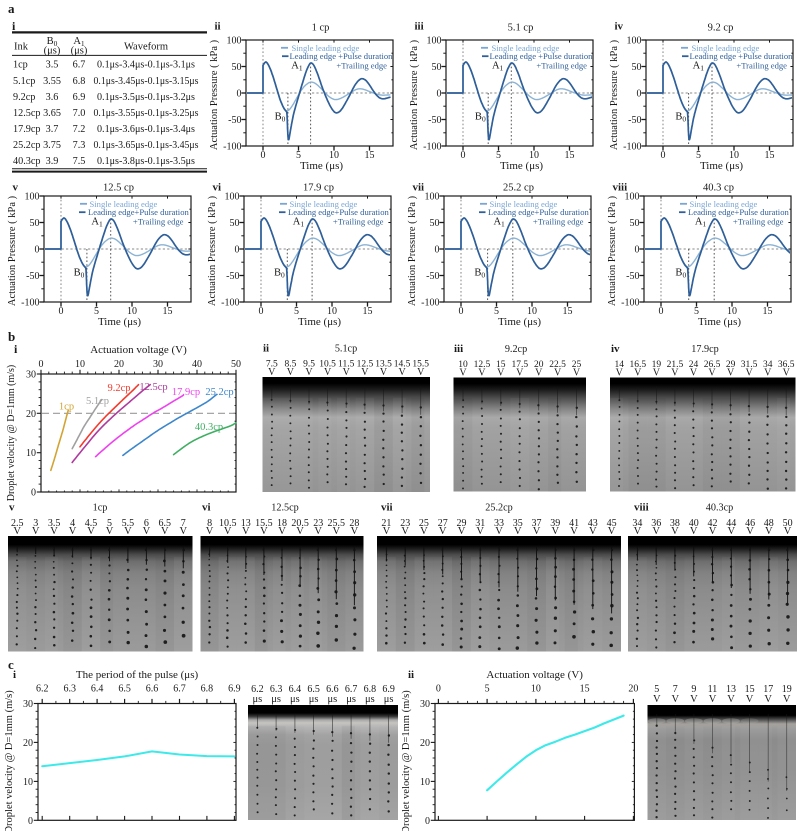  What do you see at coordinates (234, 689) in the screenshot?
I see `svg-text: 6.9` at bounding box center [234, 689].